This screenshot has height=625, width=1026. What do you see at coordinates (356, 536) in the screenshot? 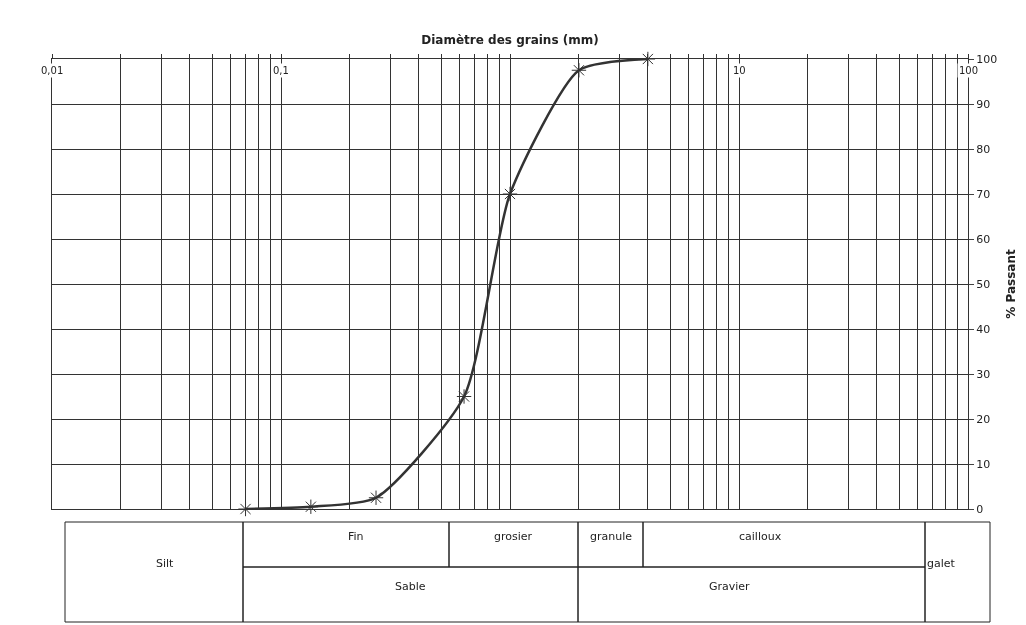
I see `text: Fin` at bounding box center [356, 536].